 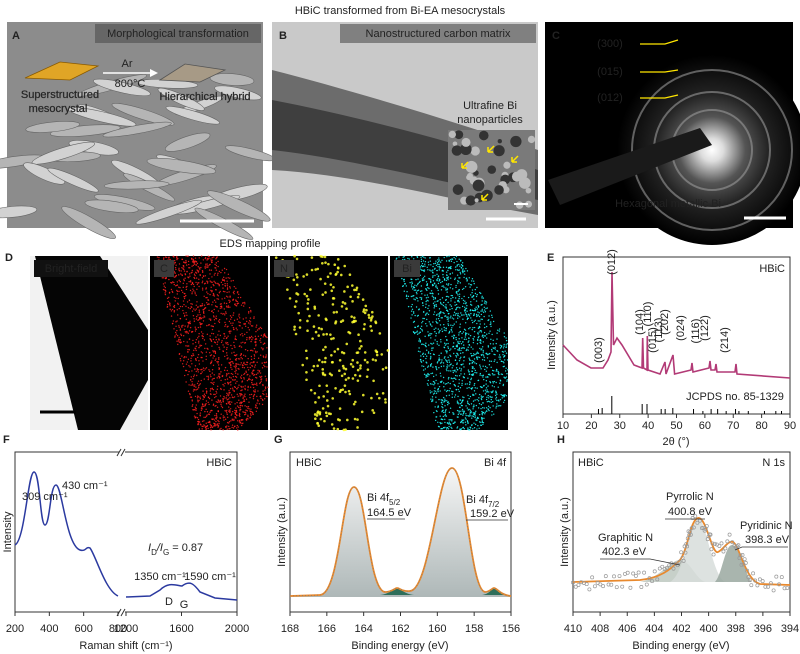 What do you see at coordinates (210, 577) in the screenshot?
I see `label: 1590 cm⁻¹` at bounding box center [210, 577].